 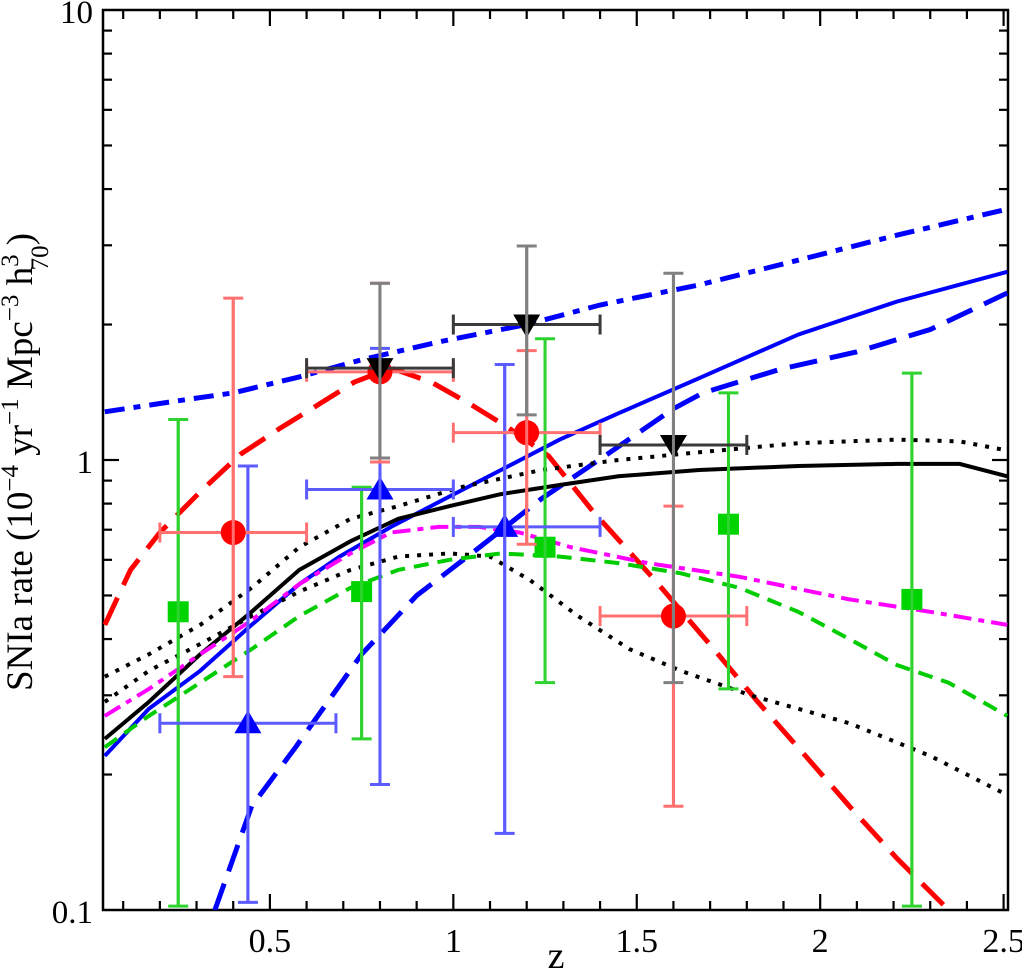 I want to click on y-tick-label: 10, so click(x=76, y=15).